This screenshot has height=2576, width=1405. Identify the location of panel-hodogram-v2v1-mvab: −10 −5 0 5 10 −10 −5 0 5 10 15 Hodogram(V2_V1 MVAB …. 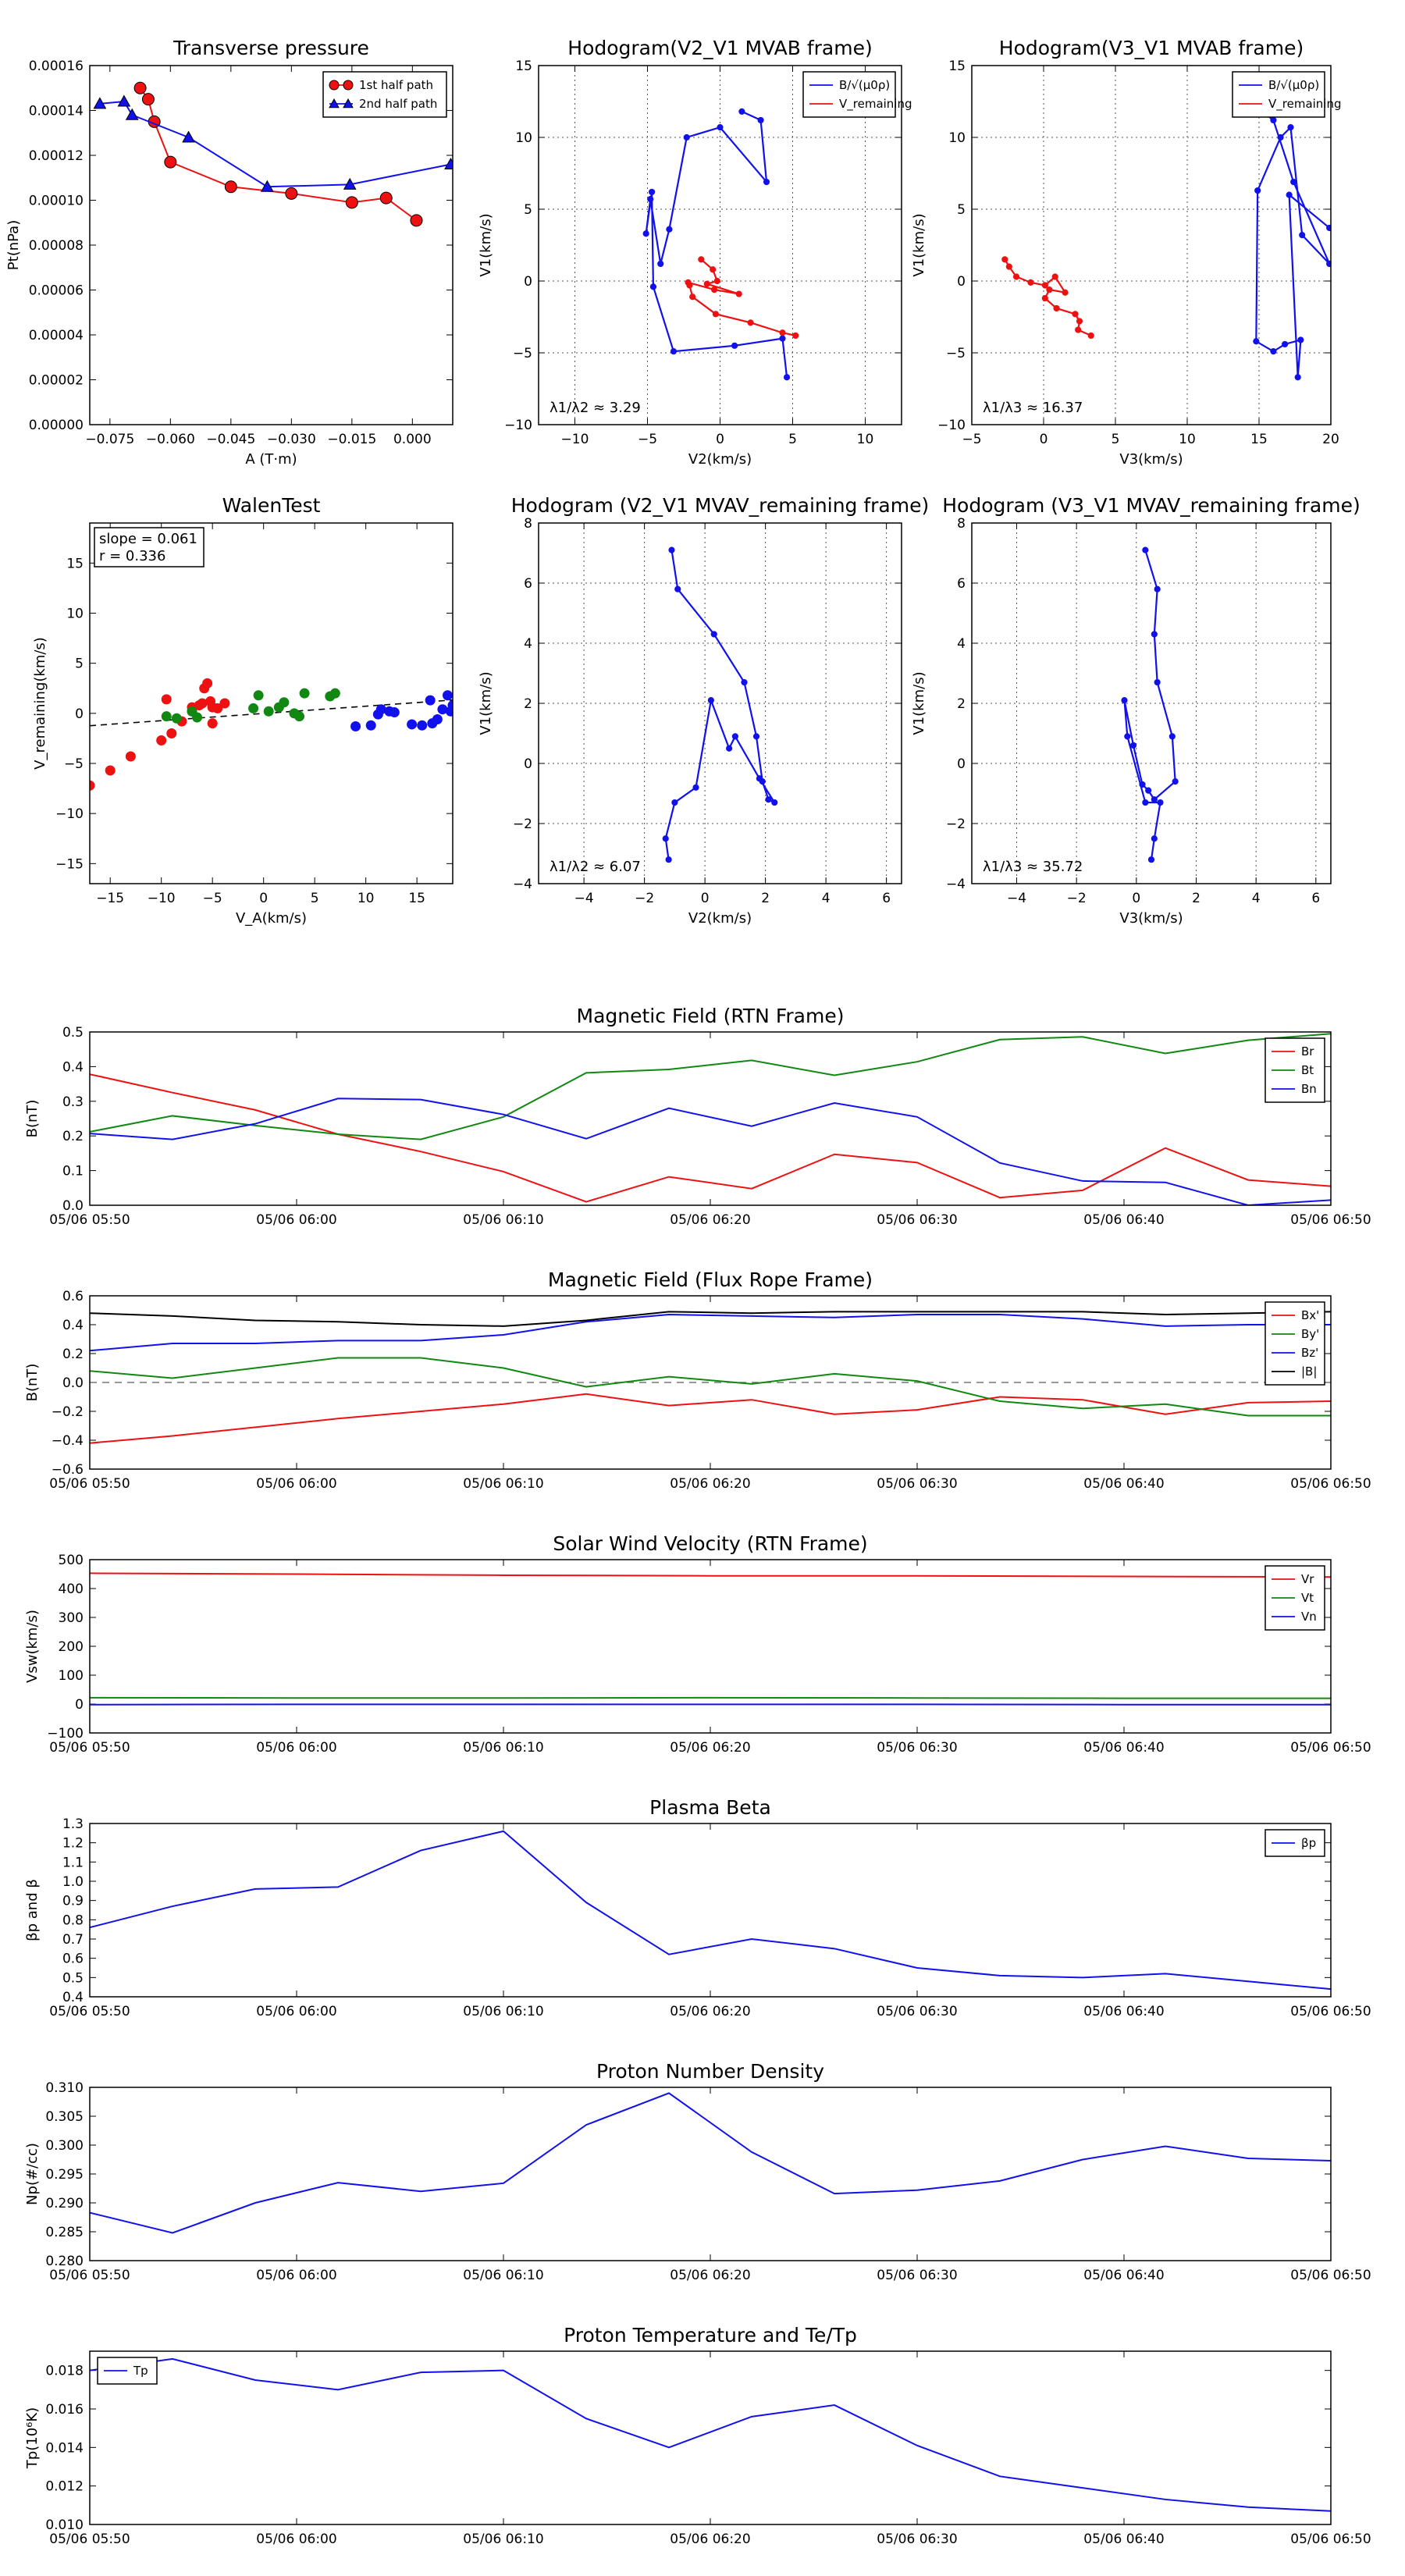
(695, 252).